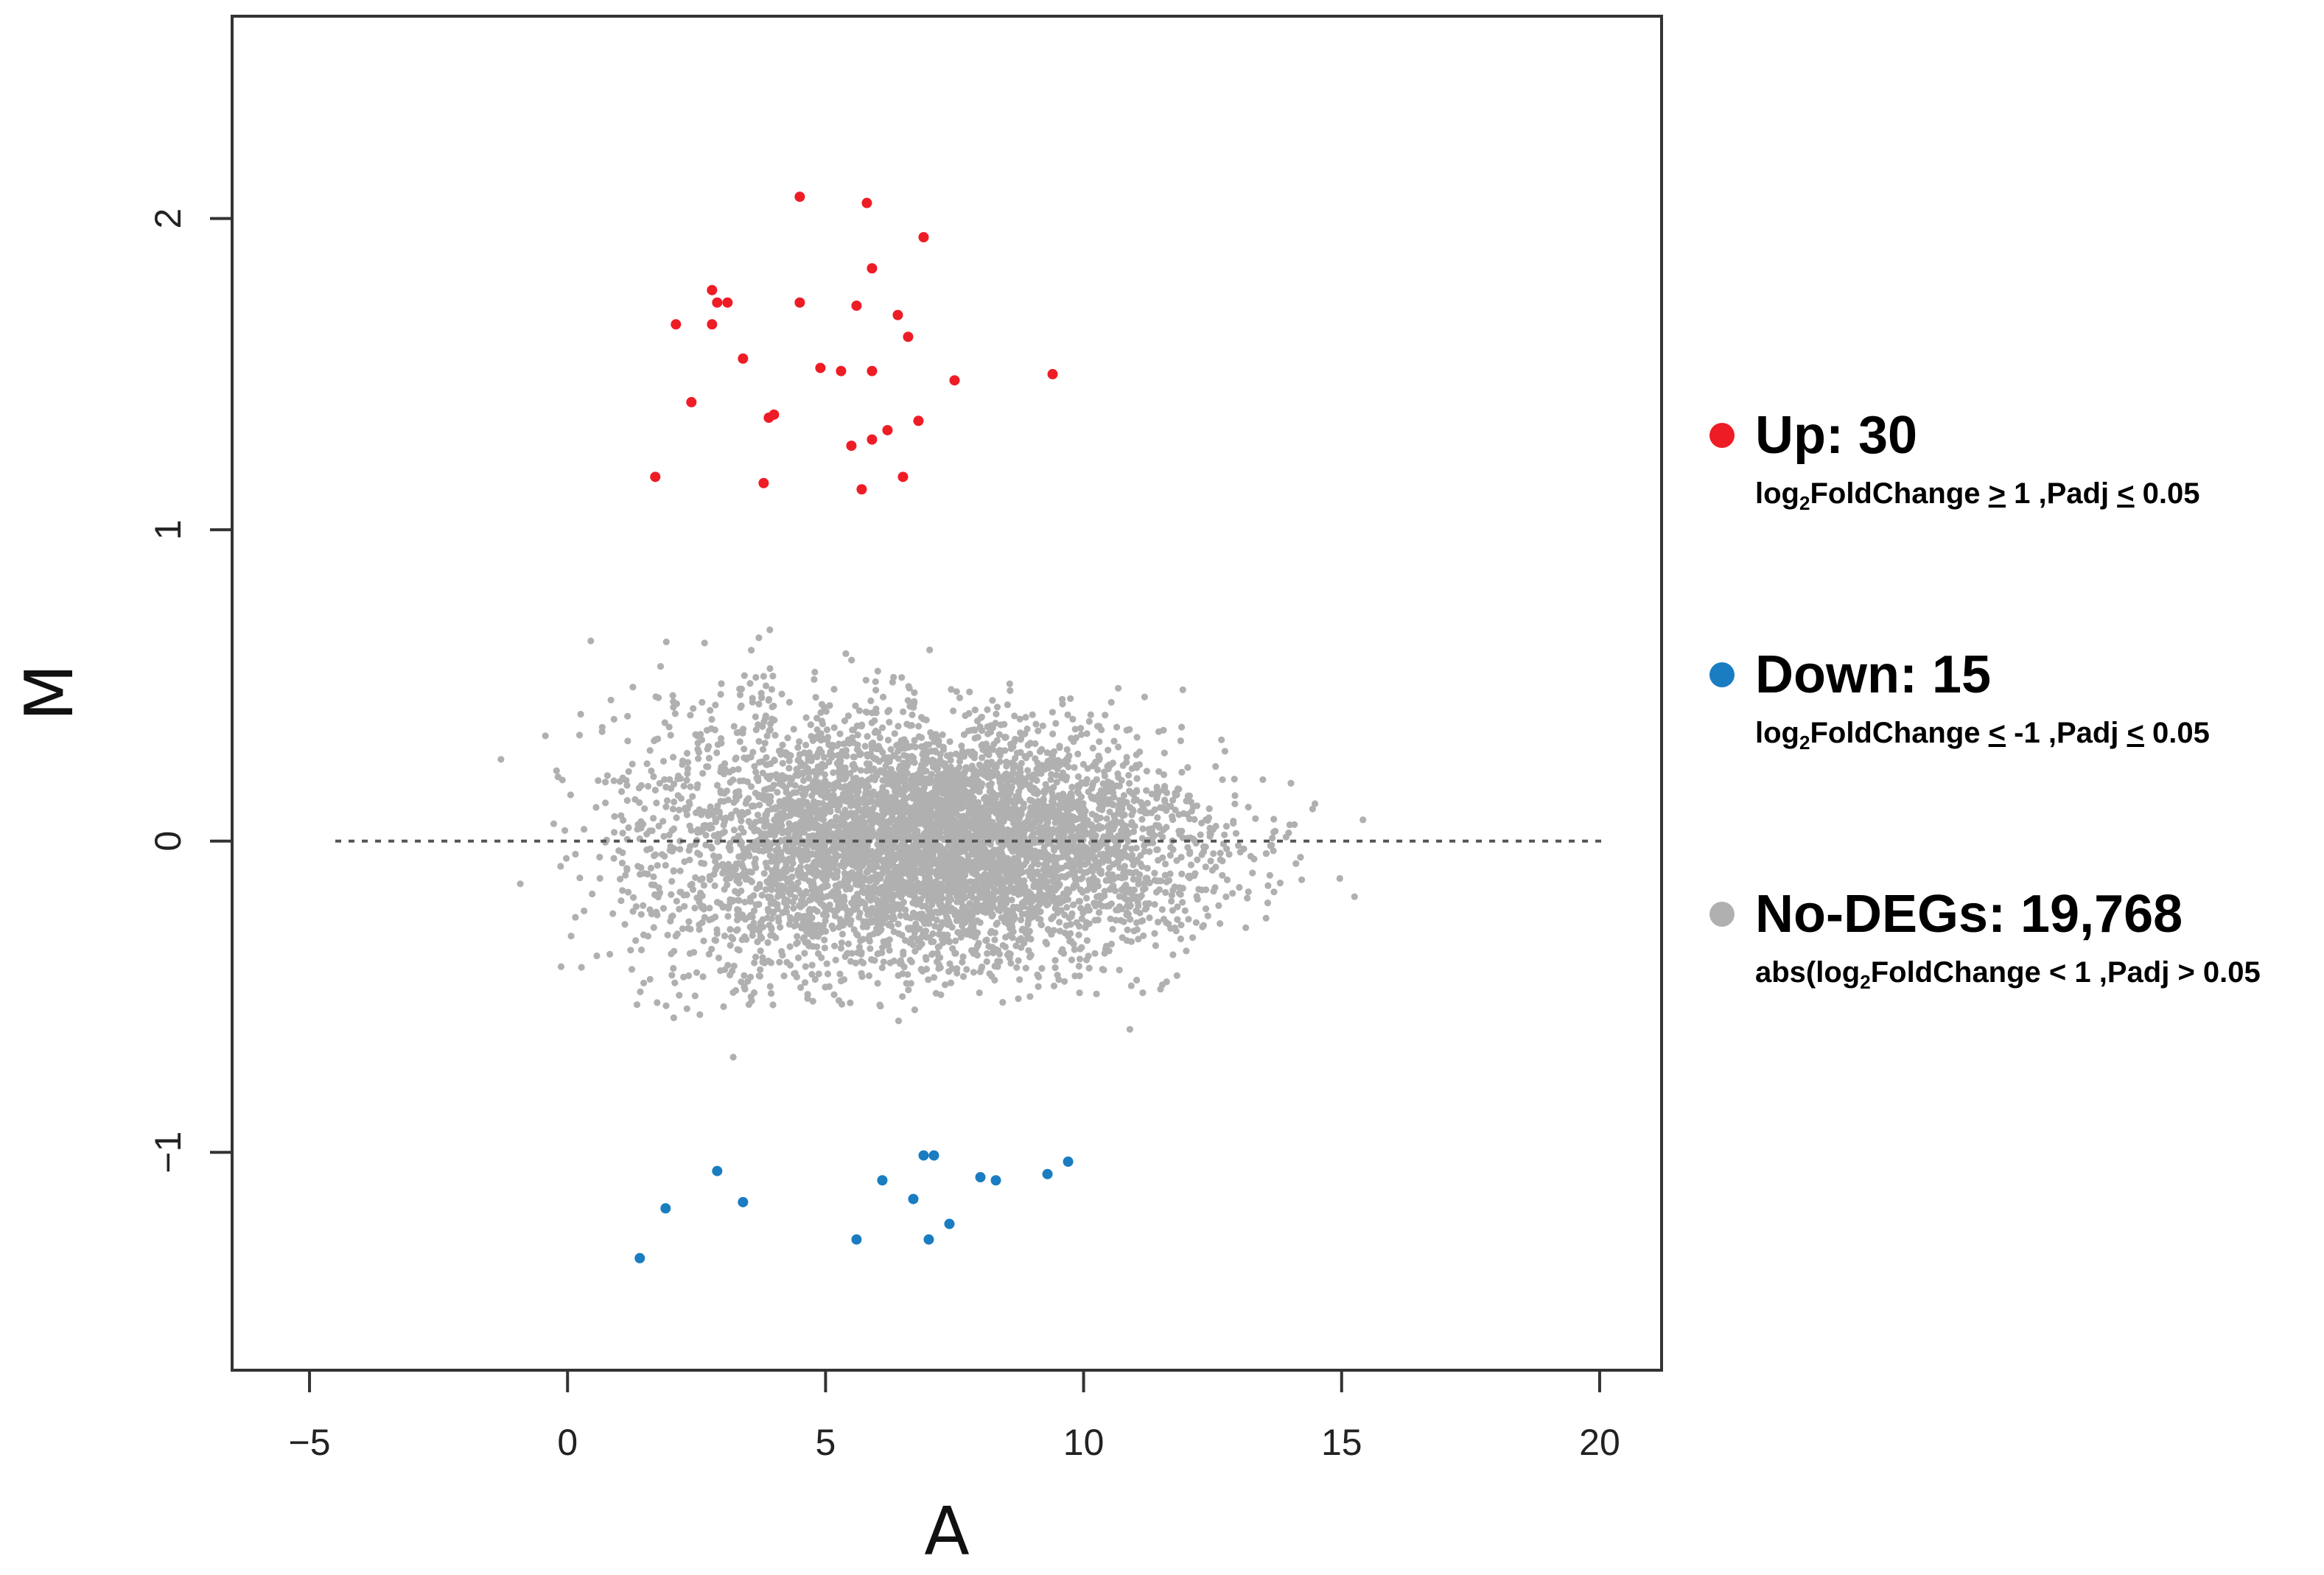  What do you see at coordinates (168, 218) in the screenshot?
I see `y-tick-label: 2` at bounding box center [168, 218].